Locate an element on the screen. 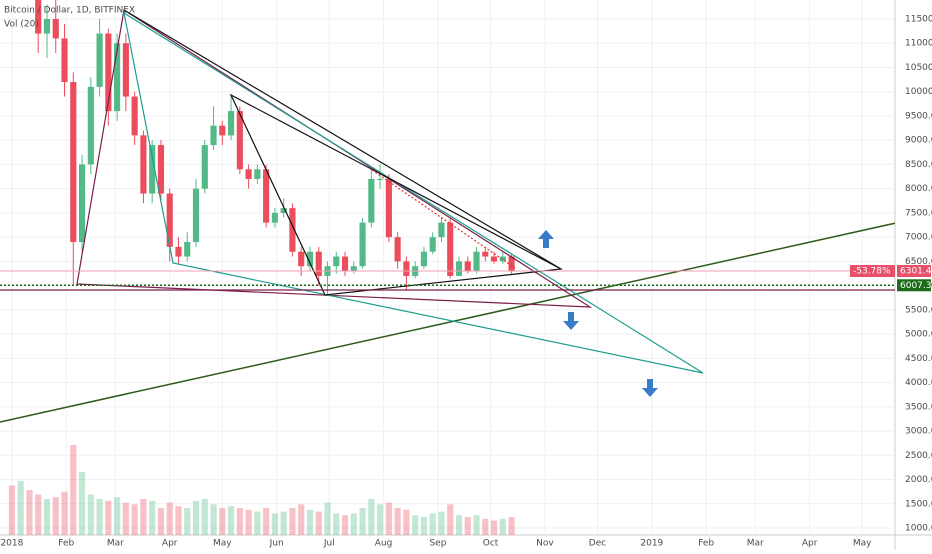 This screenshot has width=932, height=554. triangle is located at coordinates (396, 194).